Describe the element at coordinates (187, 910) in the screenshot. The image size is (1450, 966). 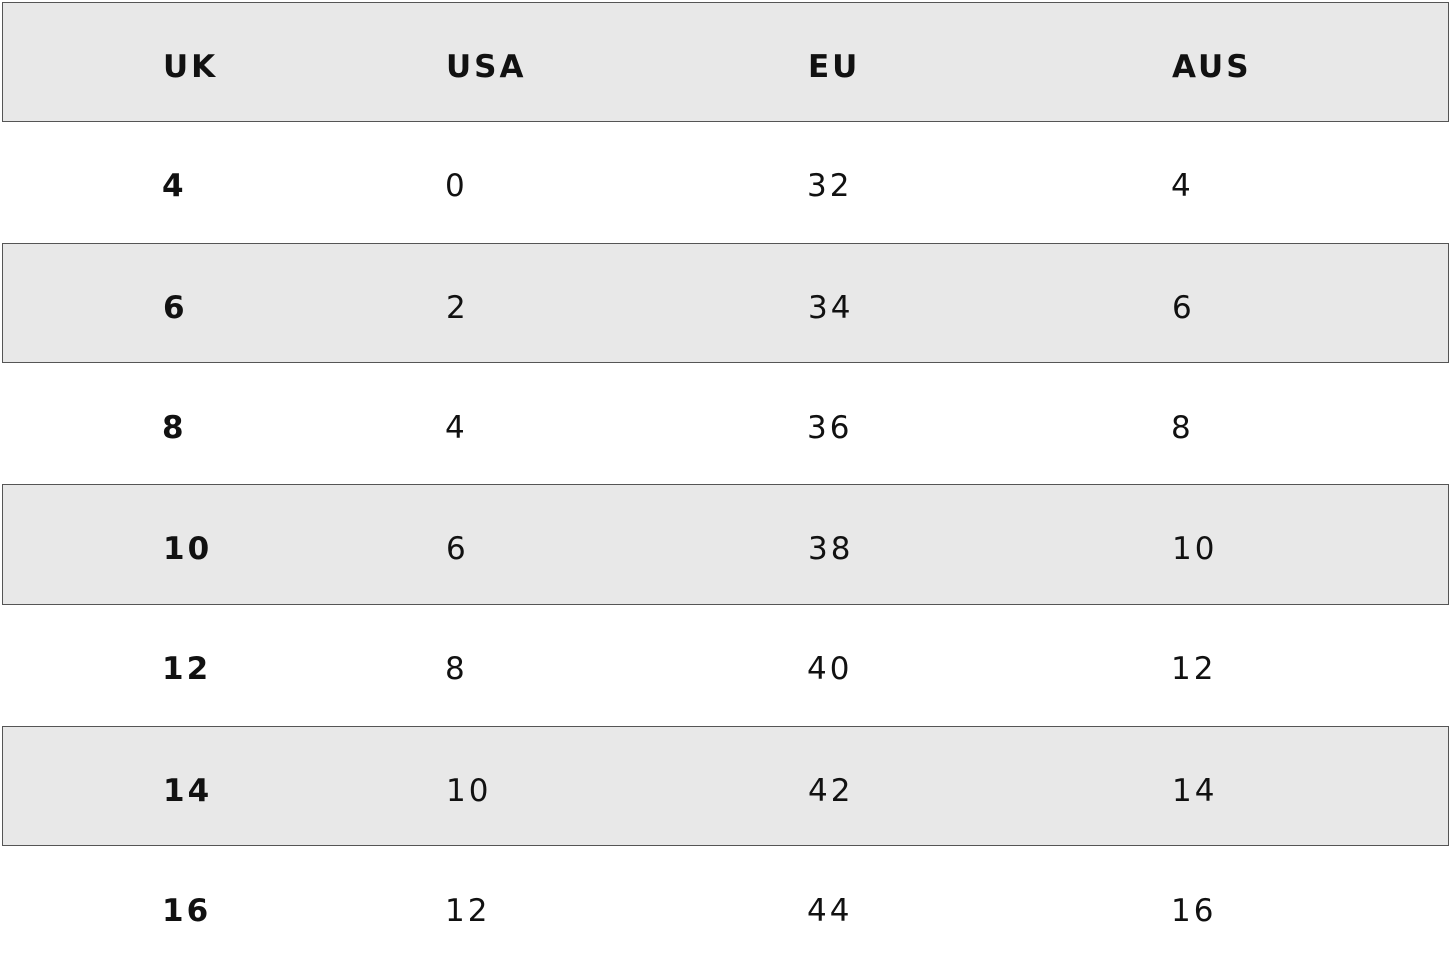
I see `row-label: 16` at that location.